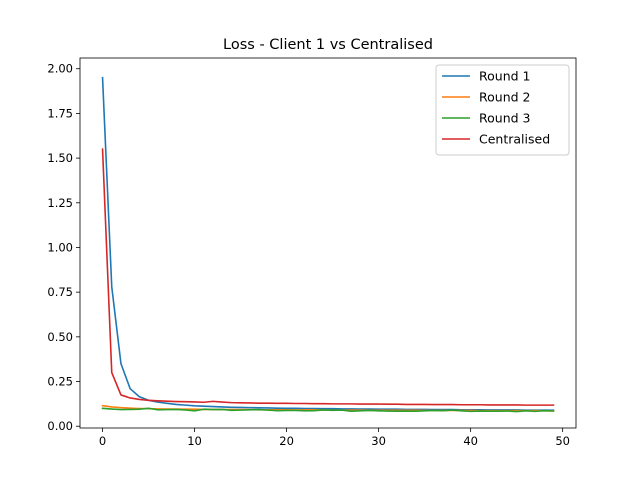 The image size is (640, 480). What do you see at coordinates (504, 76) in the screenshot?
I see `legend-label: Round 1` at bounding box center [504, 76].